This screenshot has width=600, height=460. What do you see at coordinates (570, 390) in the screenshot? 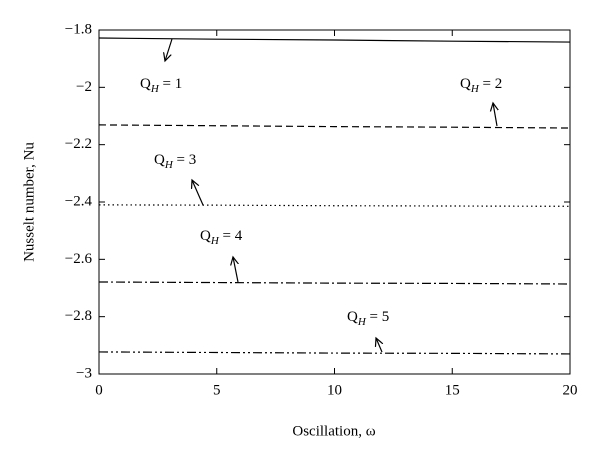
I see `x-tick-label: 20` at bounding box center [570, 390].